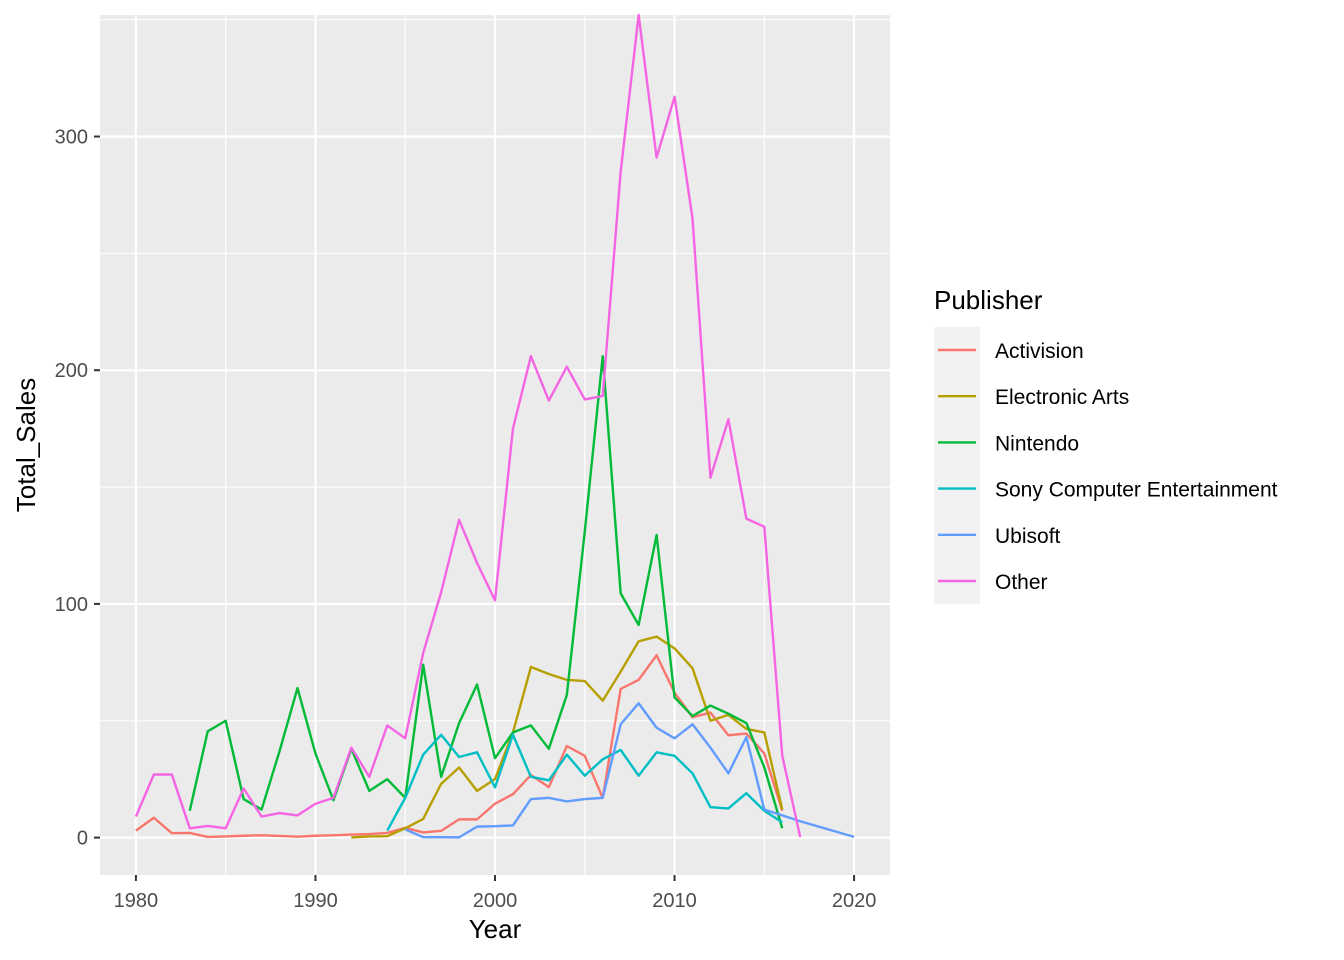 This screenshot has width=1344, height=960. Describe the element at coordinates (71, 138) in the screenshot. I see `y-tick-label: 300` at that location.